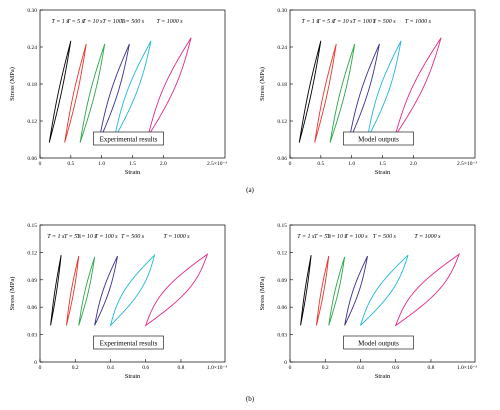 Image resolution: width=500 pixels, height=410 pixels. Describe the element at coordinates (282, 11) in the screenshot. I see `y-tick-label: 0.30` at that location.